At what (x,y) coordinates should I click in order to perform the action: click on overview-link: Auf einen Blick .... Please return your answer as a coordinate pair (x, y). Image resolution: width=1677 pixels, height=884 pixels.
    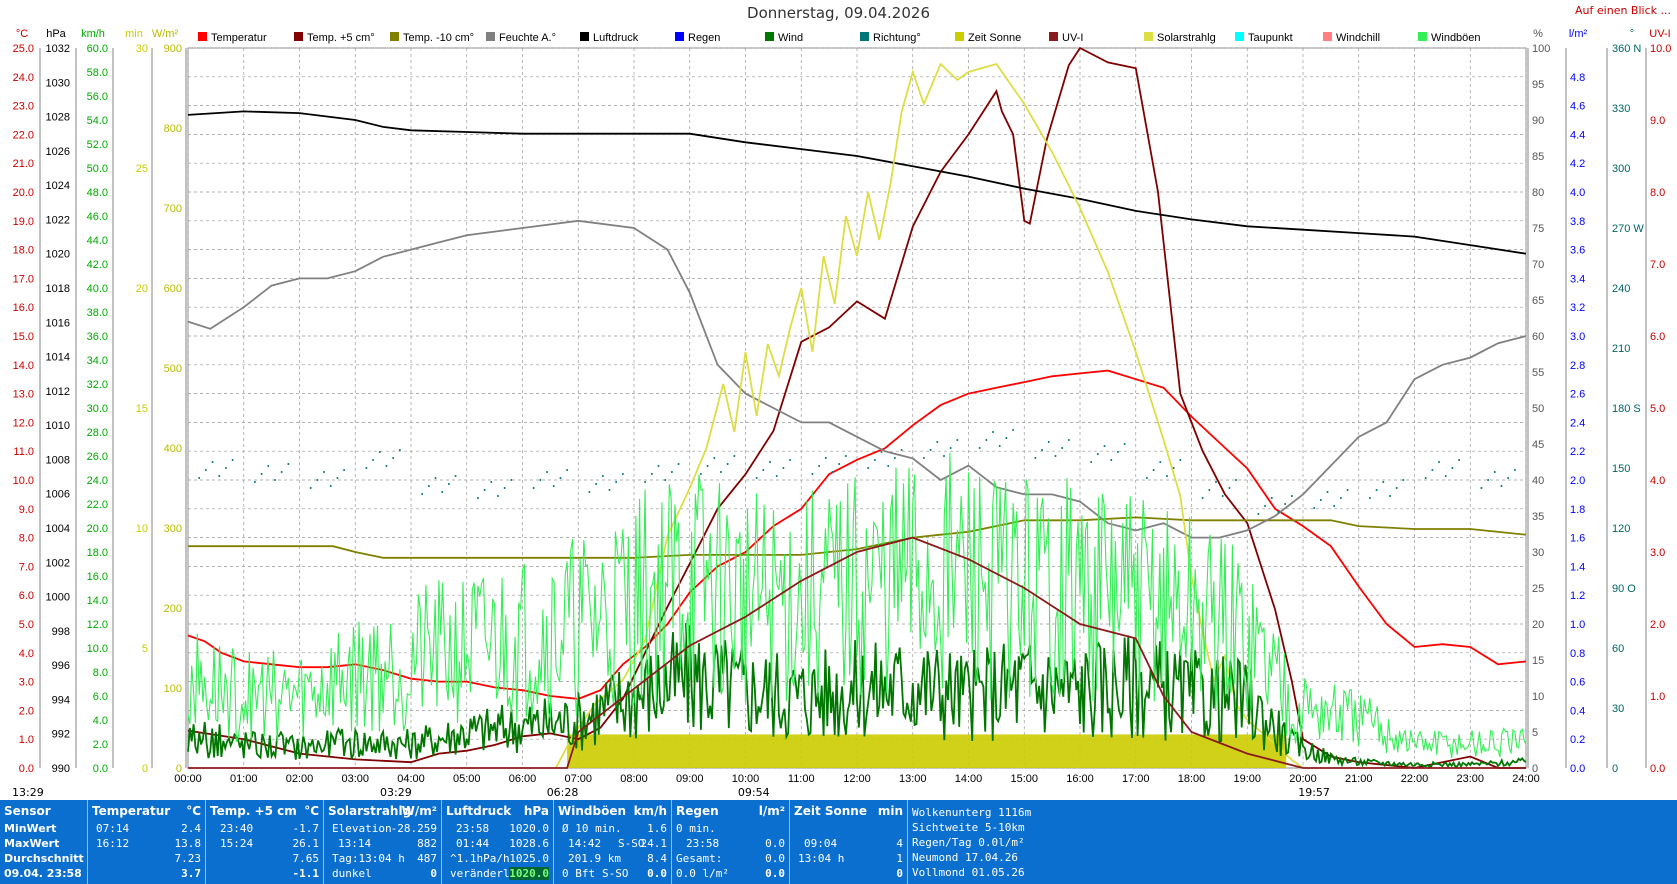
    Looking at the image, I should click on (1623, 10).